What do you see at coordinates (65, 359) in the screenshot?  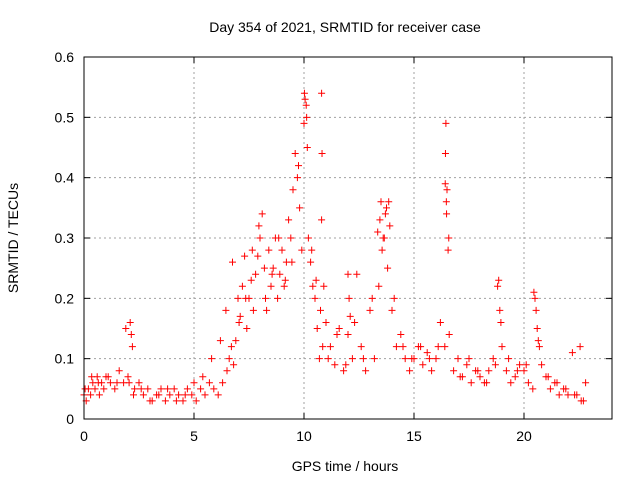 I see `y-tick-label: 0.1` at bounding box center [65, 359].